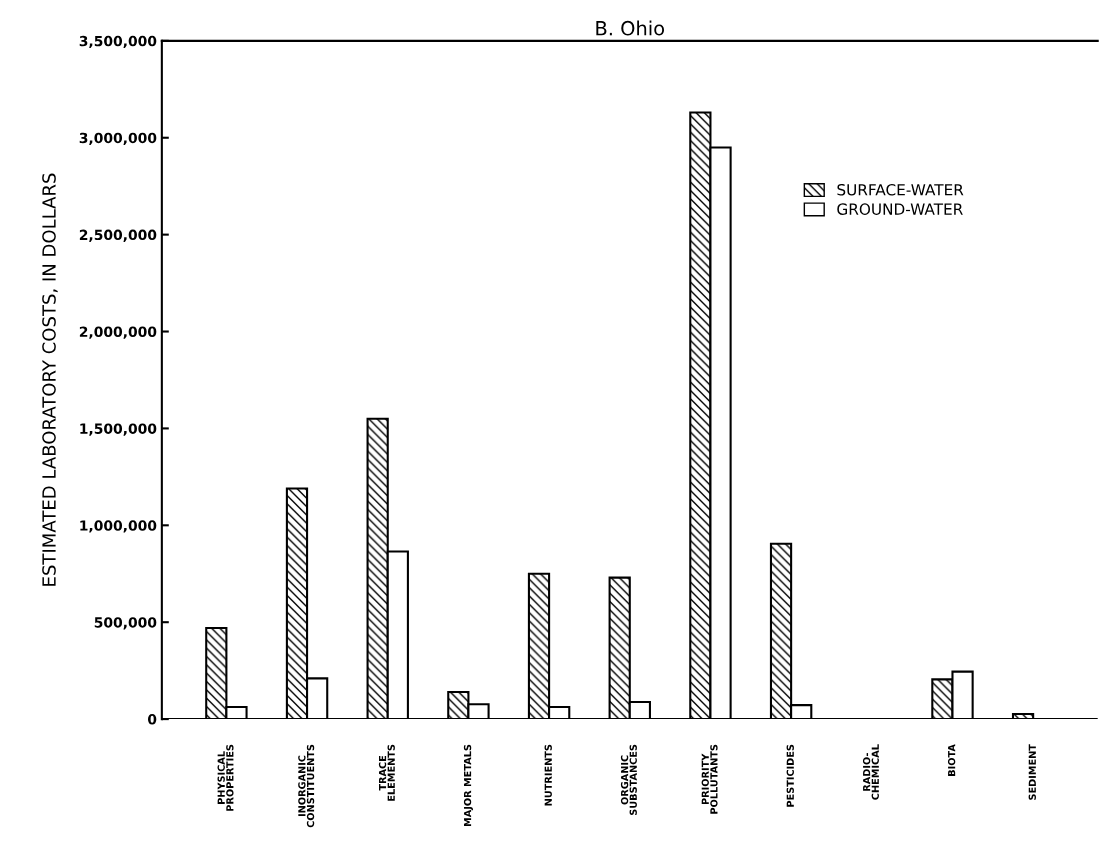 The height and width of the screenshot is (851, 1101). I want to click on x-tick-label: PHYSICAL PROPERTIES, so click(225, 777).